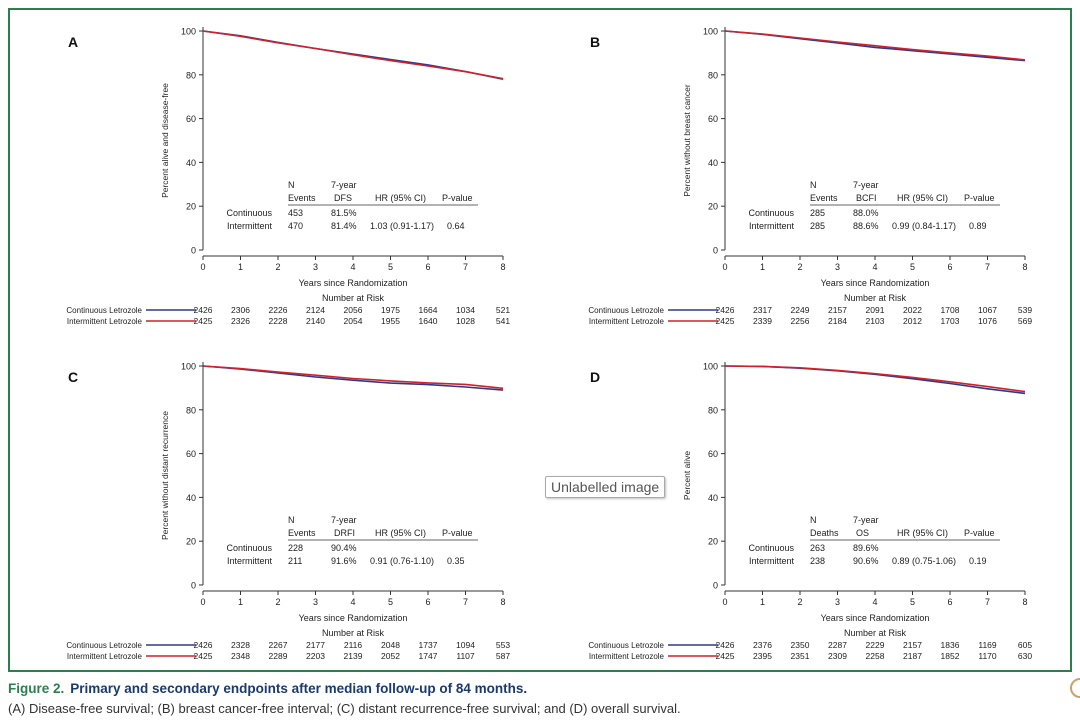 The height and width of the screenshot is (722, 1080). Describe the element at coordinates (725, 645) in the screenshot. I see `panel-d-risk-value: 2426` at that location.